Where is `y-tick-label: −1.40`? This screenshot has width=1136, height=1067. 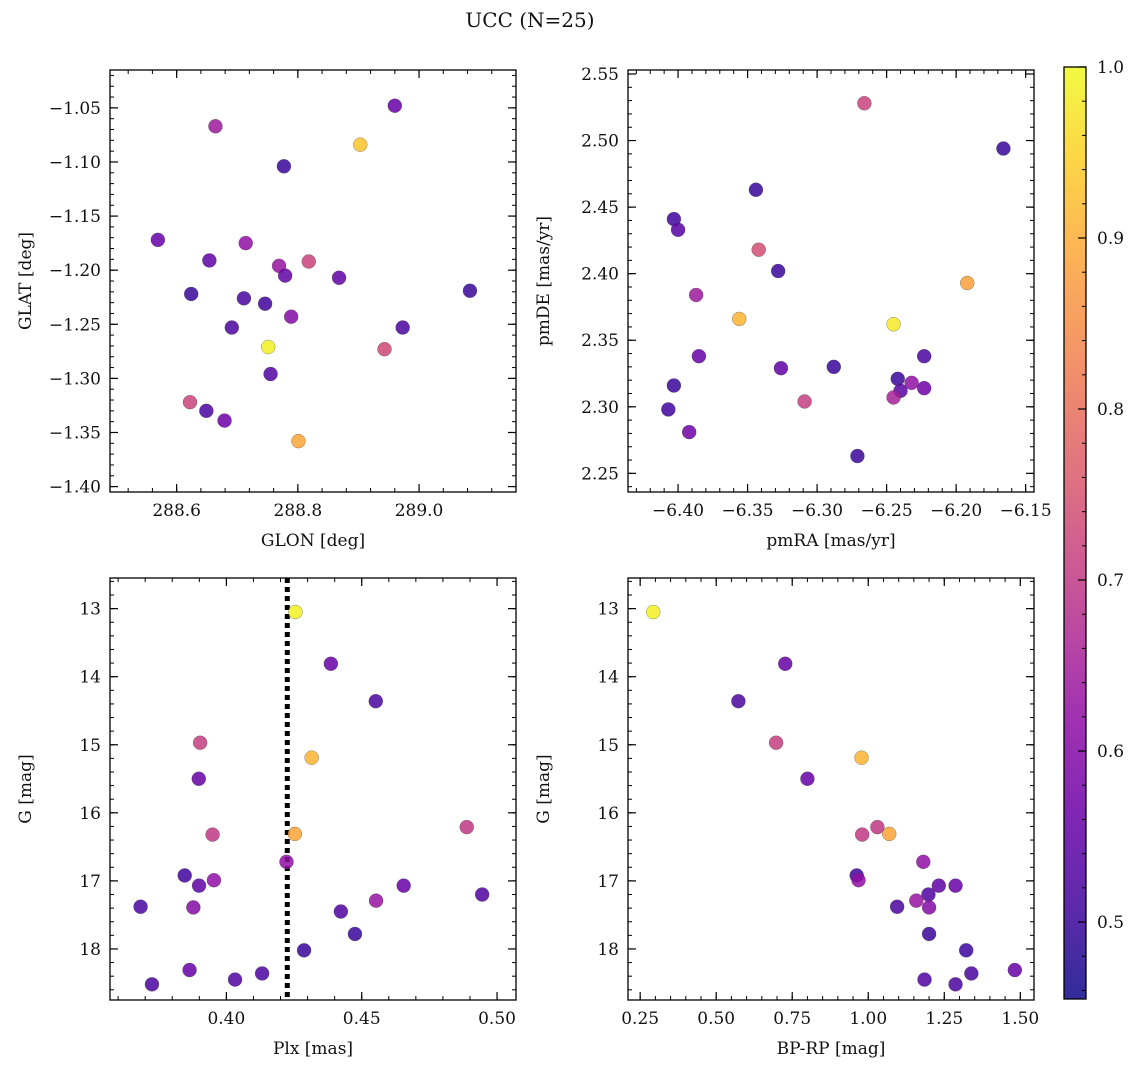 y-tick-label: −1.40 is located at coordinates (75, 488).